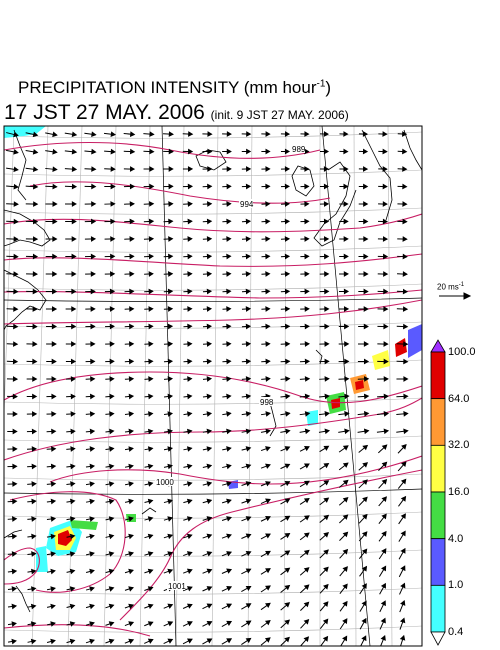 This screenshot has height=650, width=500. Describe the element at coordinates (247, 204) in the screenshot. I see `isobar-label: 994` at that location.